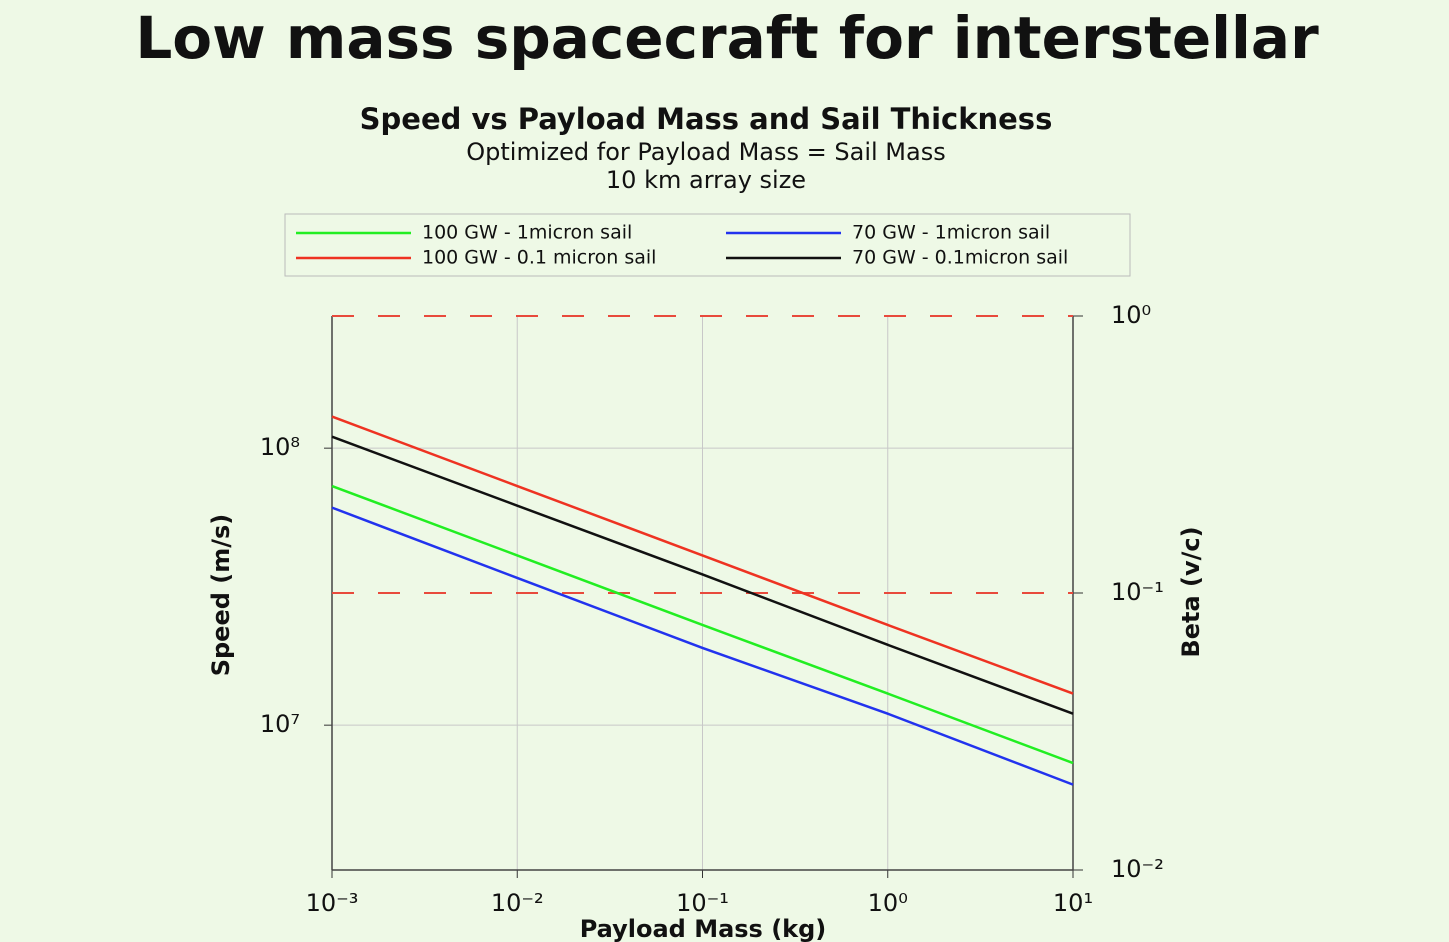 The width and height of the screenshot is (1449, 942). What do you see at coordinates (332, 903) in the screenshot?
I see `x-tick-label: 10⁻³` at bounding box center [332, 903].